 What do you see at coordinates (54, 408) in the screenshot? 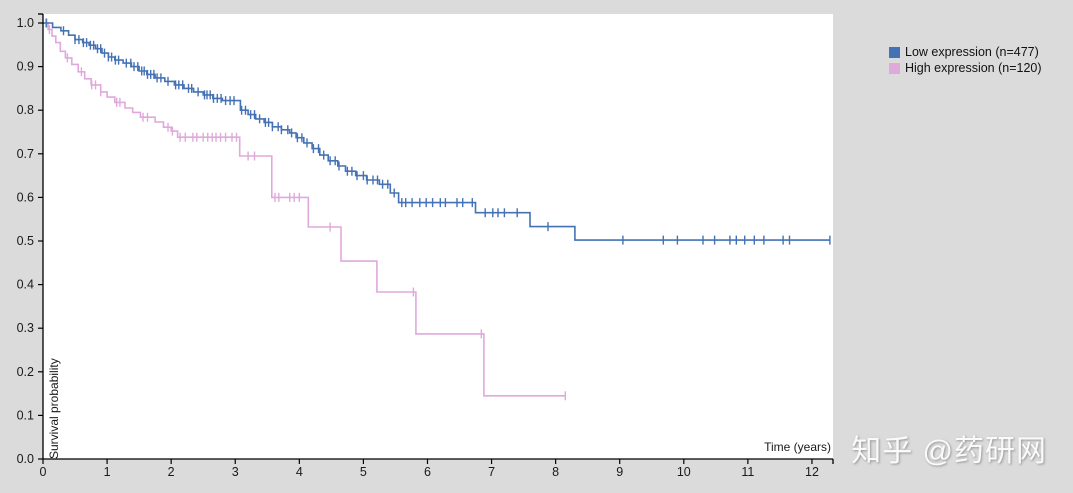
I see `y-axis-title: Survival probability` at bounding box center [54, 408].